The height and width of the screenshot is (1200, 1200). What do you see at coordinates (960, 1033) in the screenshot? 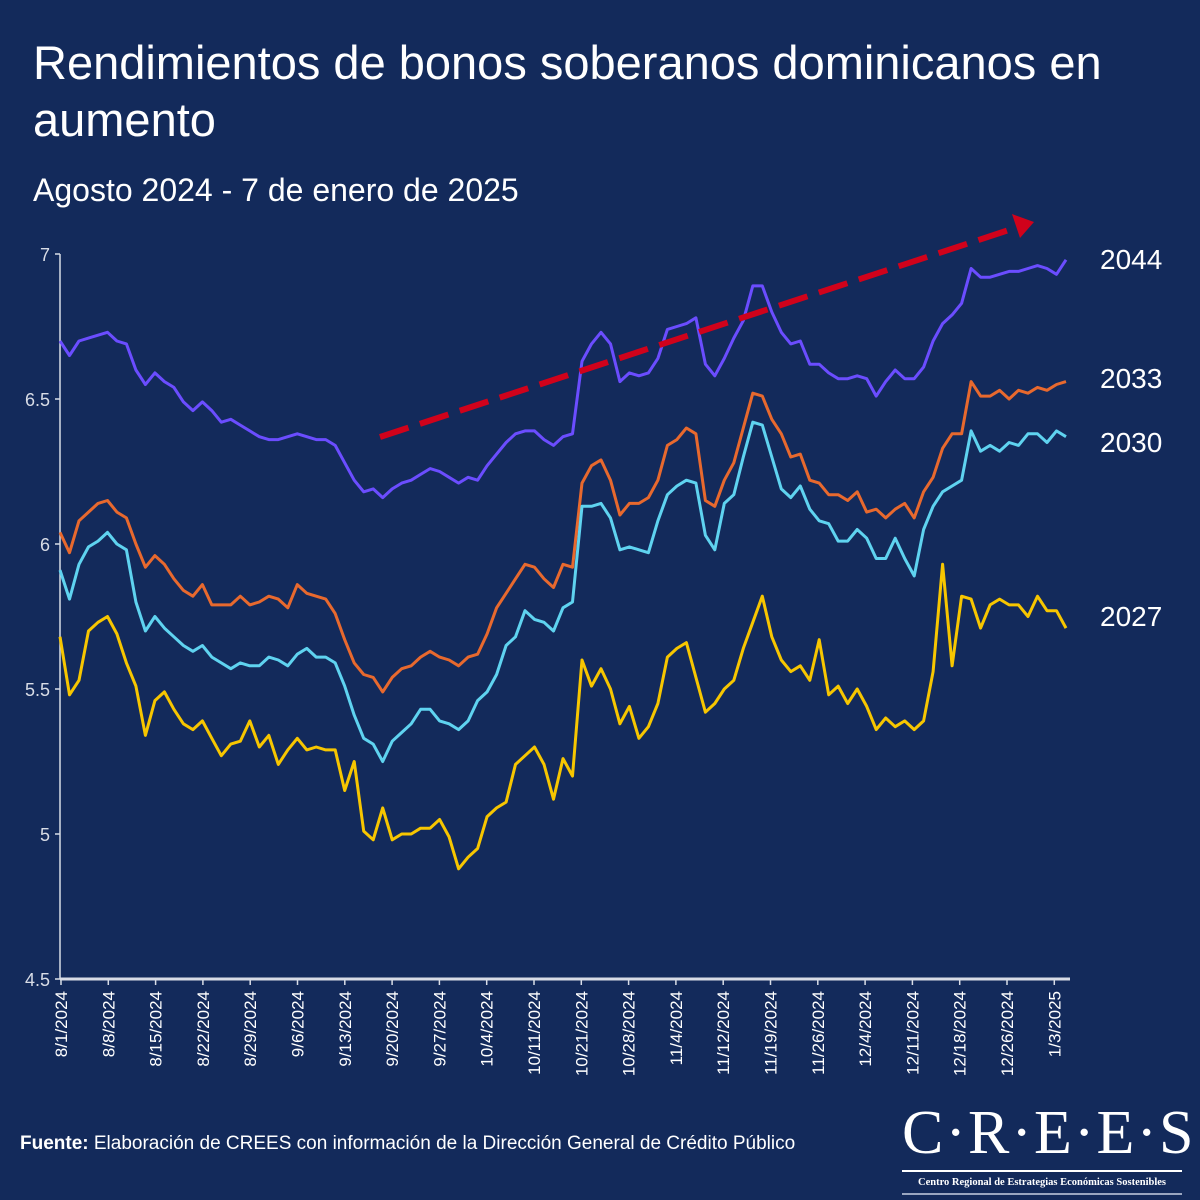
I see `x-tick-label: 12/18/2024` at bounding box center [960, 1033].